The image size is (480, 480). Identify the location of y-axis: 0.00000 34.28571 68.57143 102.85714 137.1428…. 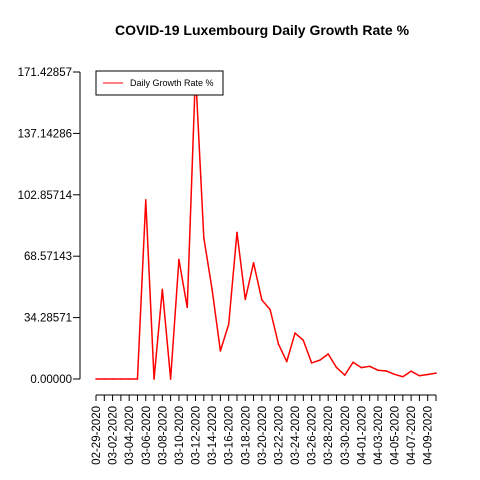
(49, 226).